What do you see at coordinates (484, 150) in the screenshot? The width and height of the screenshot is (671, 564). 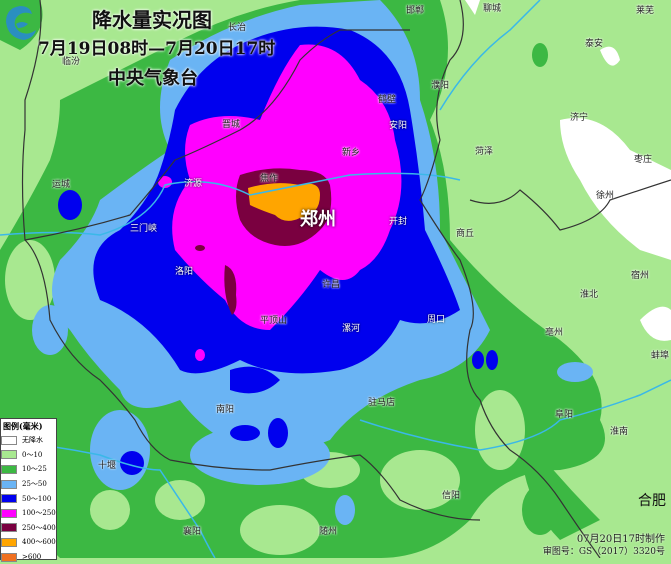 I see `city-label-heze: 菏泽` at bounding box center [484, 150].